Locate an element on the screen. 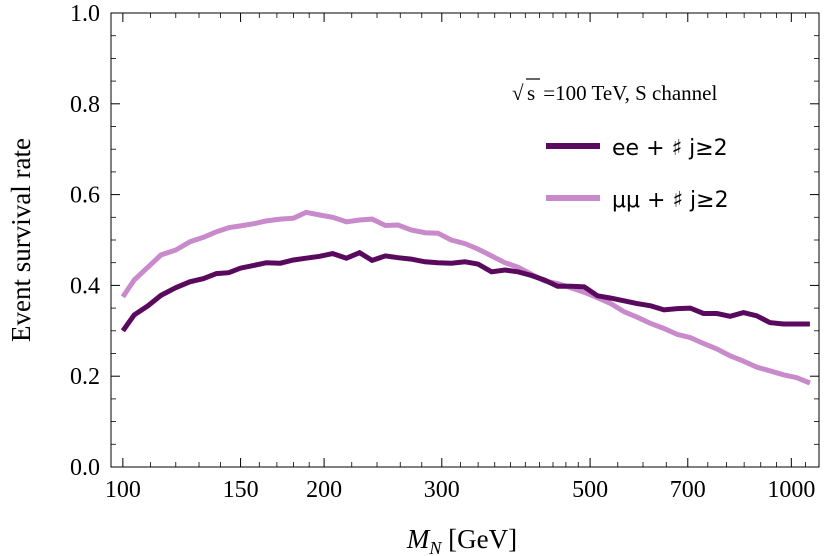  legend-label-mumu: μμ + ♯ j≥2 is located at coordinates (670, 200).